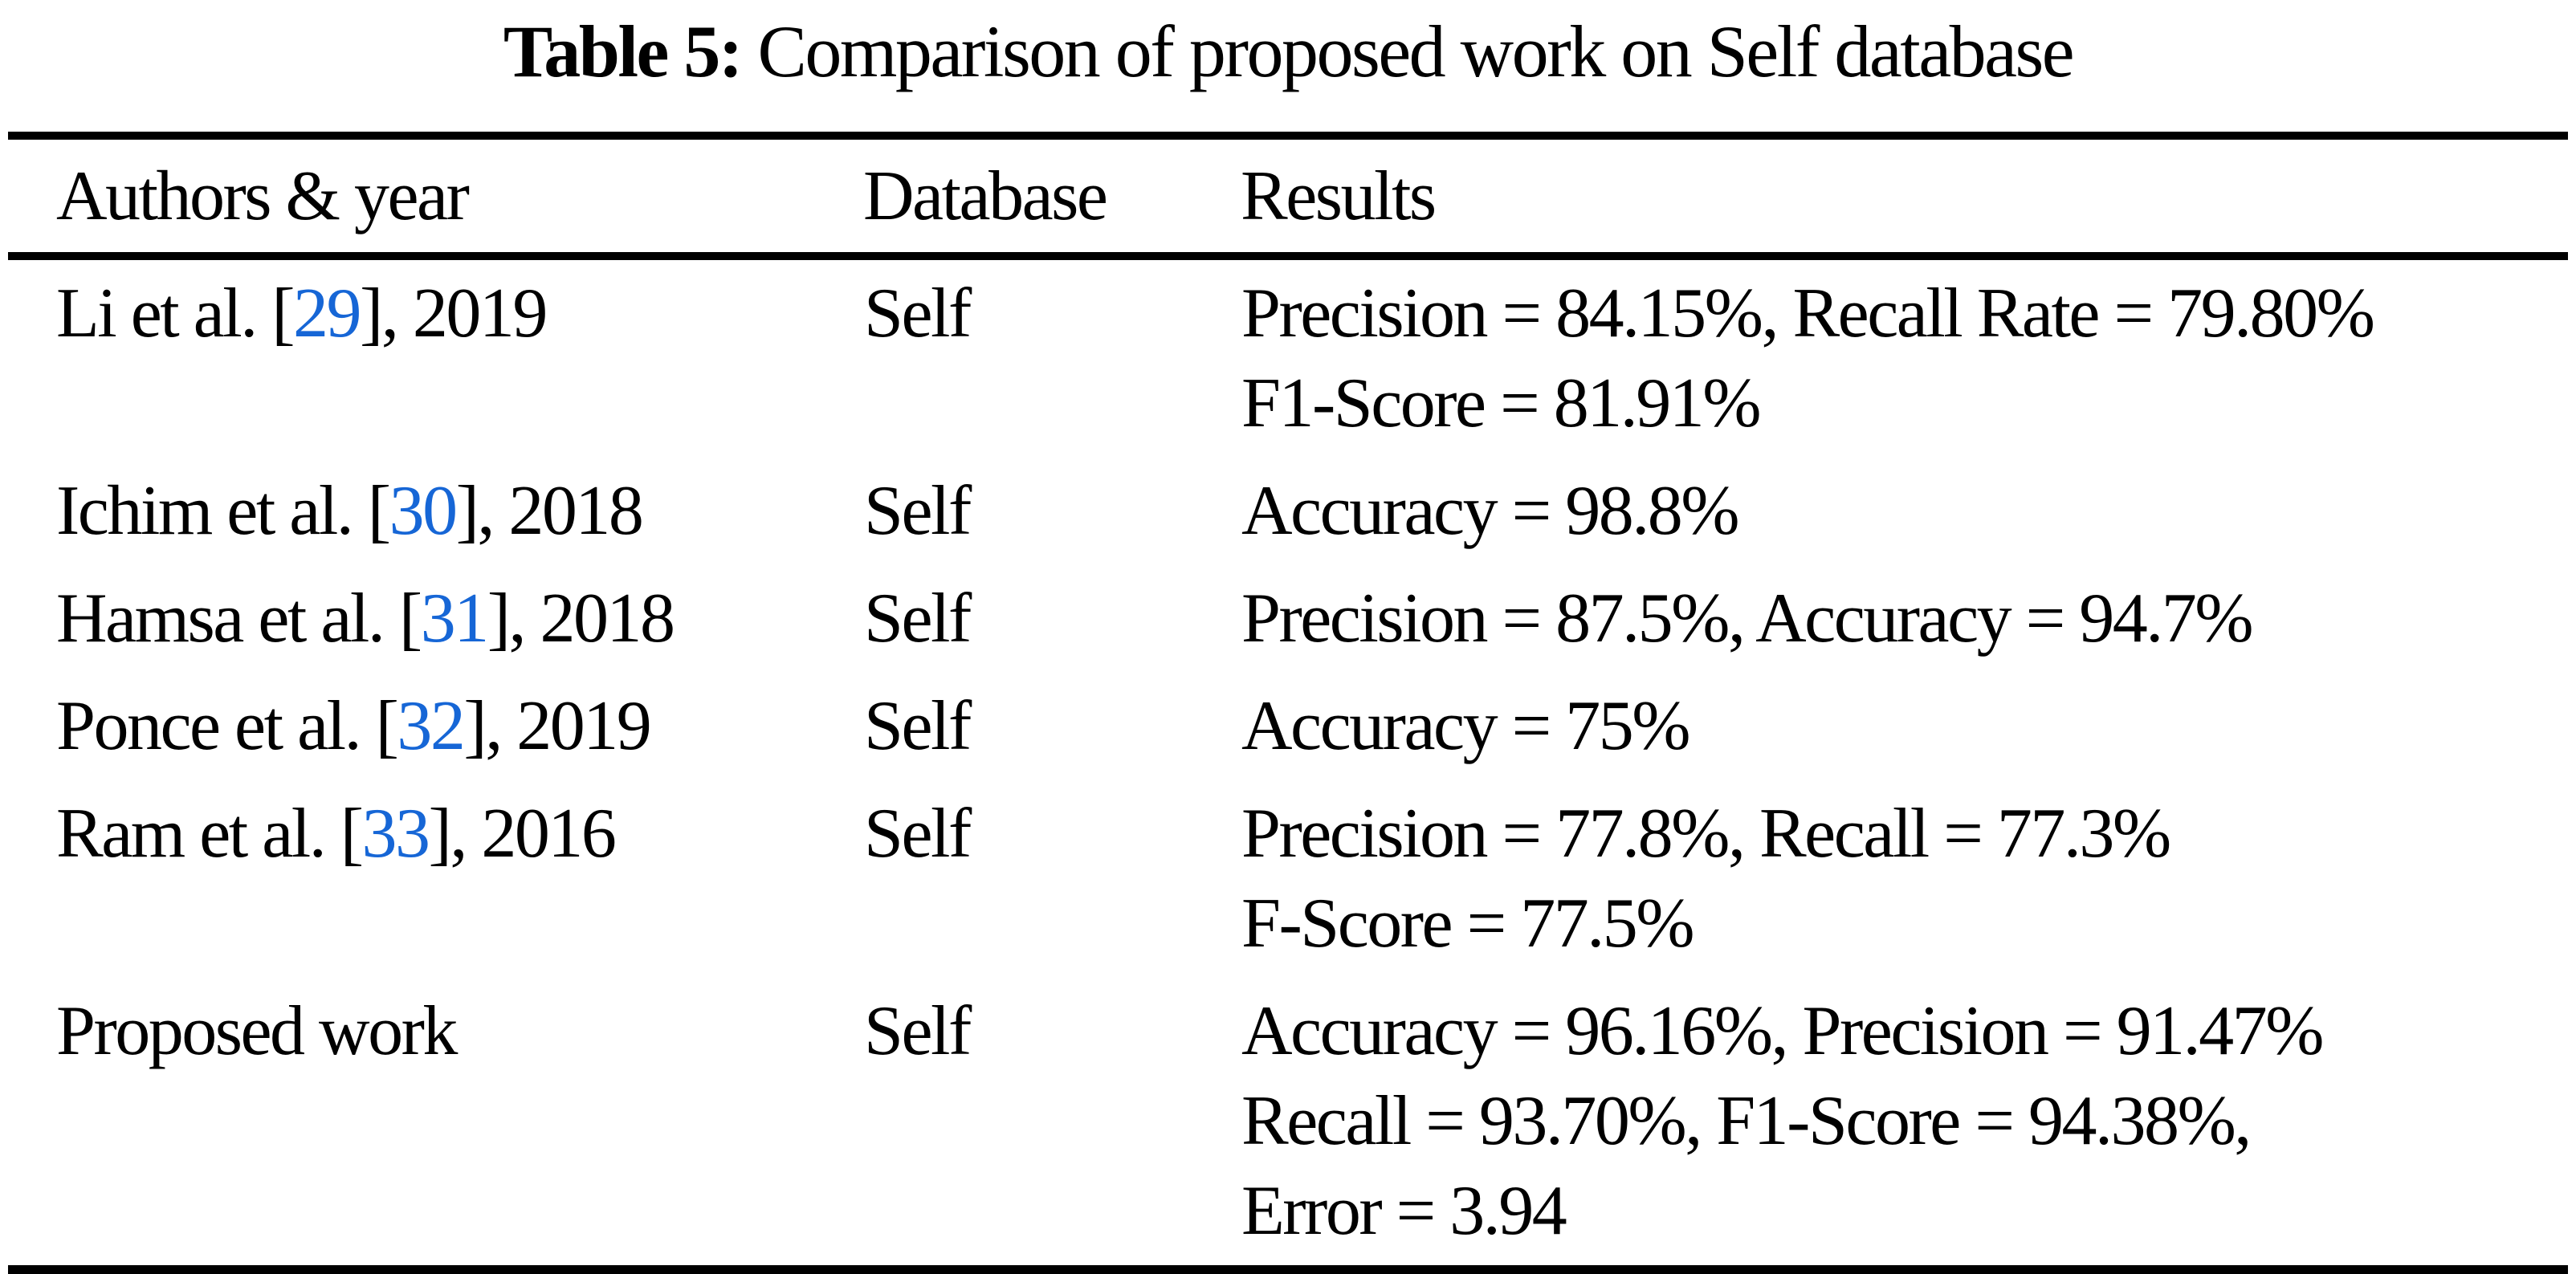 The height and width of the screenshot is (1274, 2576). I want to click on citation-link: 29, so click(327, 314).